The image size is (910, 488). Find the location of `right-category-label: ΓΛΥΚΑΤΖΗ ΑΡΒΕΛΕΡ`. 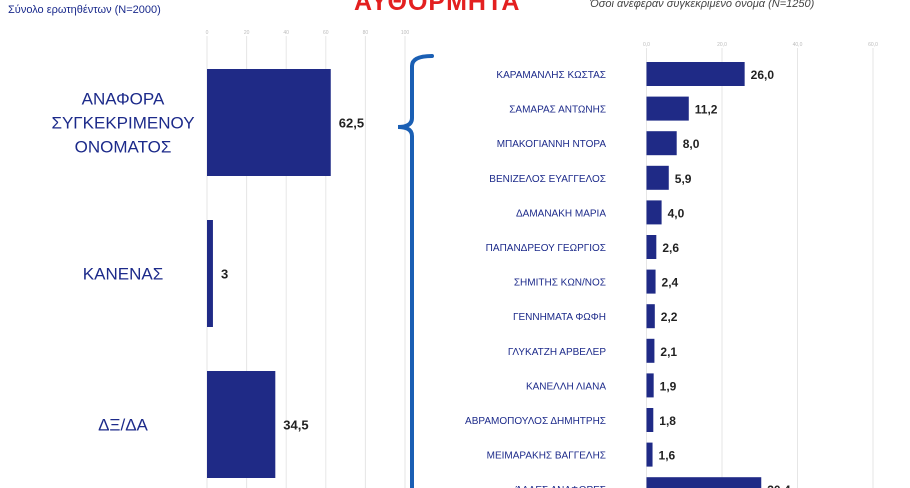

right-category-label: ΓΛΥΚΑΤΖΗ ΑΡΒΕΛΕΡ is located at coordinates (557, 352).